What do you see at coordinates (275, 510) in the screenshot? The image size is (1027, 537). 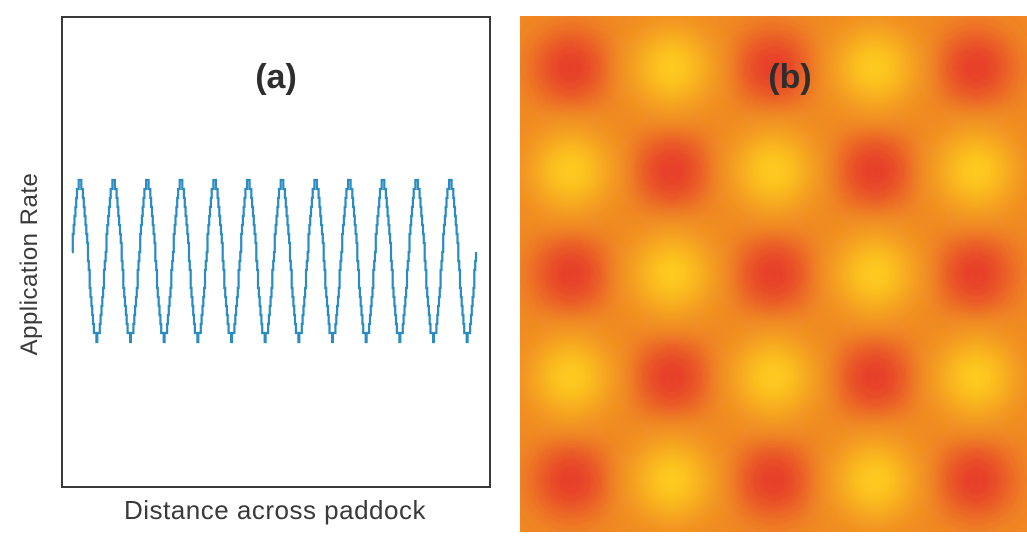 I see `x-axis-label: Distance across paddock` at bounding box center [275, 510].